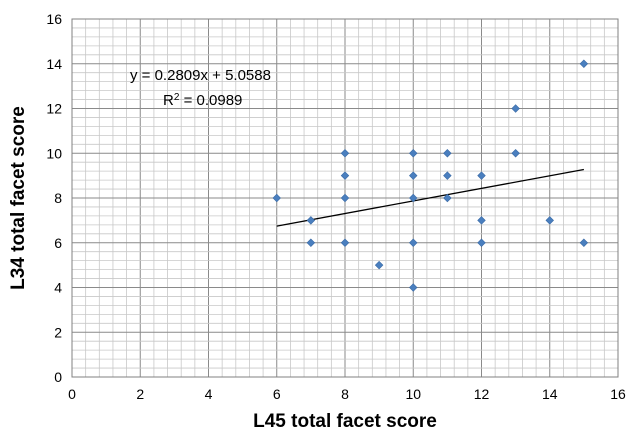  Describe the element at coordinates (209, 394) in the screenshot. I see `x-tick-label: 4` at that location.